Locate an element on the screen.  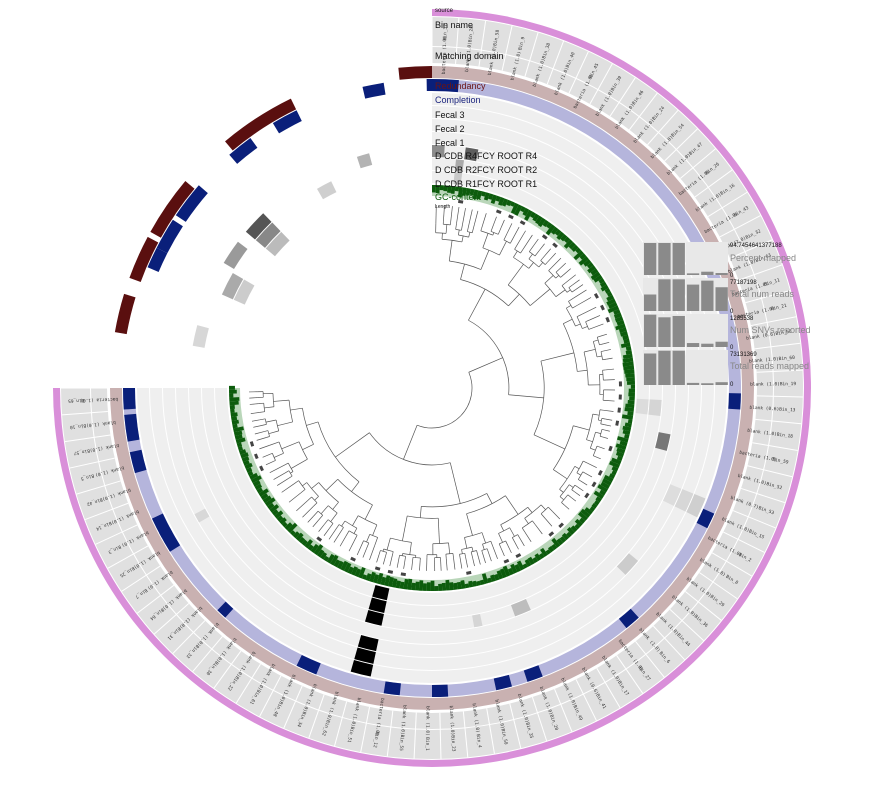
redundancy-mark is located at coordinates (261, 124).